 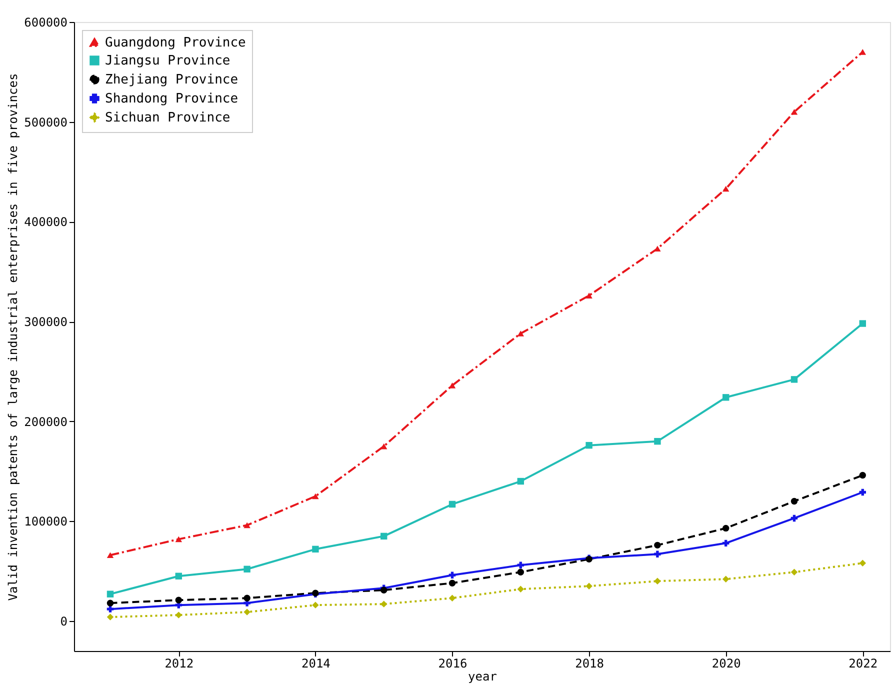 What do you see at coordinates (46, 521) in the screenshot?
I see `y-tick-label: 100000` at bounding box center [46, 521].